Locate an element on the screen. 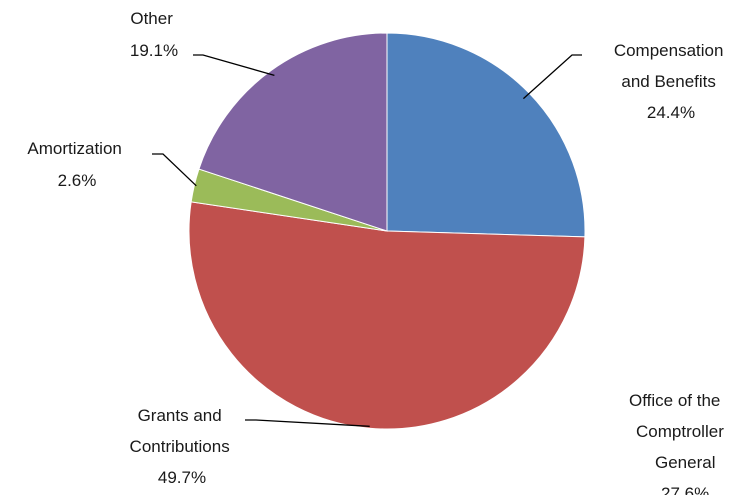  leader-line-compensation is located at coordinates (552, 77).